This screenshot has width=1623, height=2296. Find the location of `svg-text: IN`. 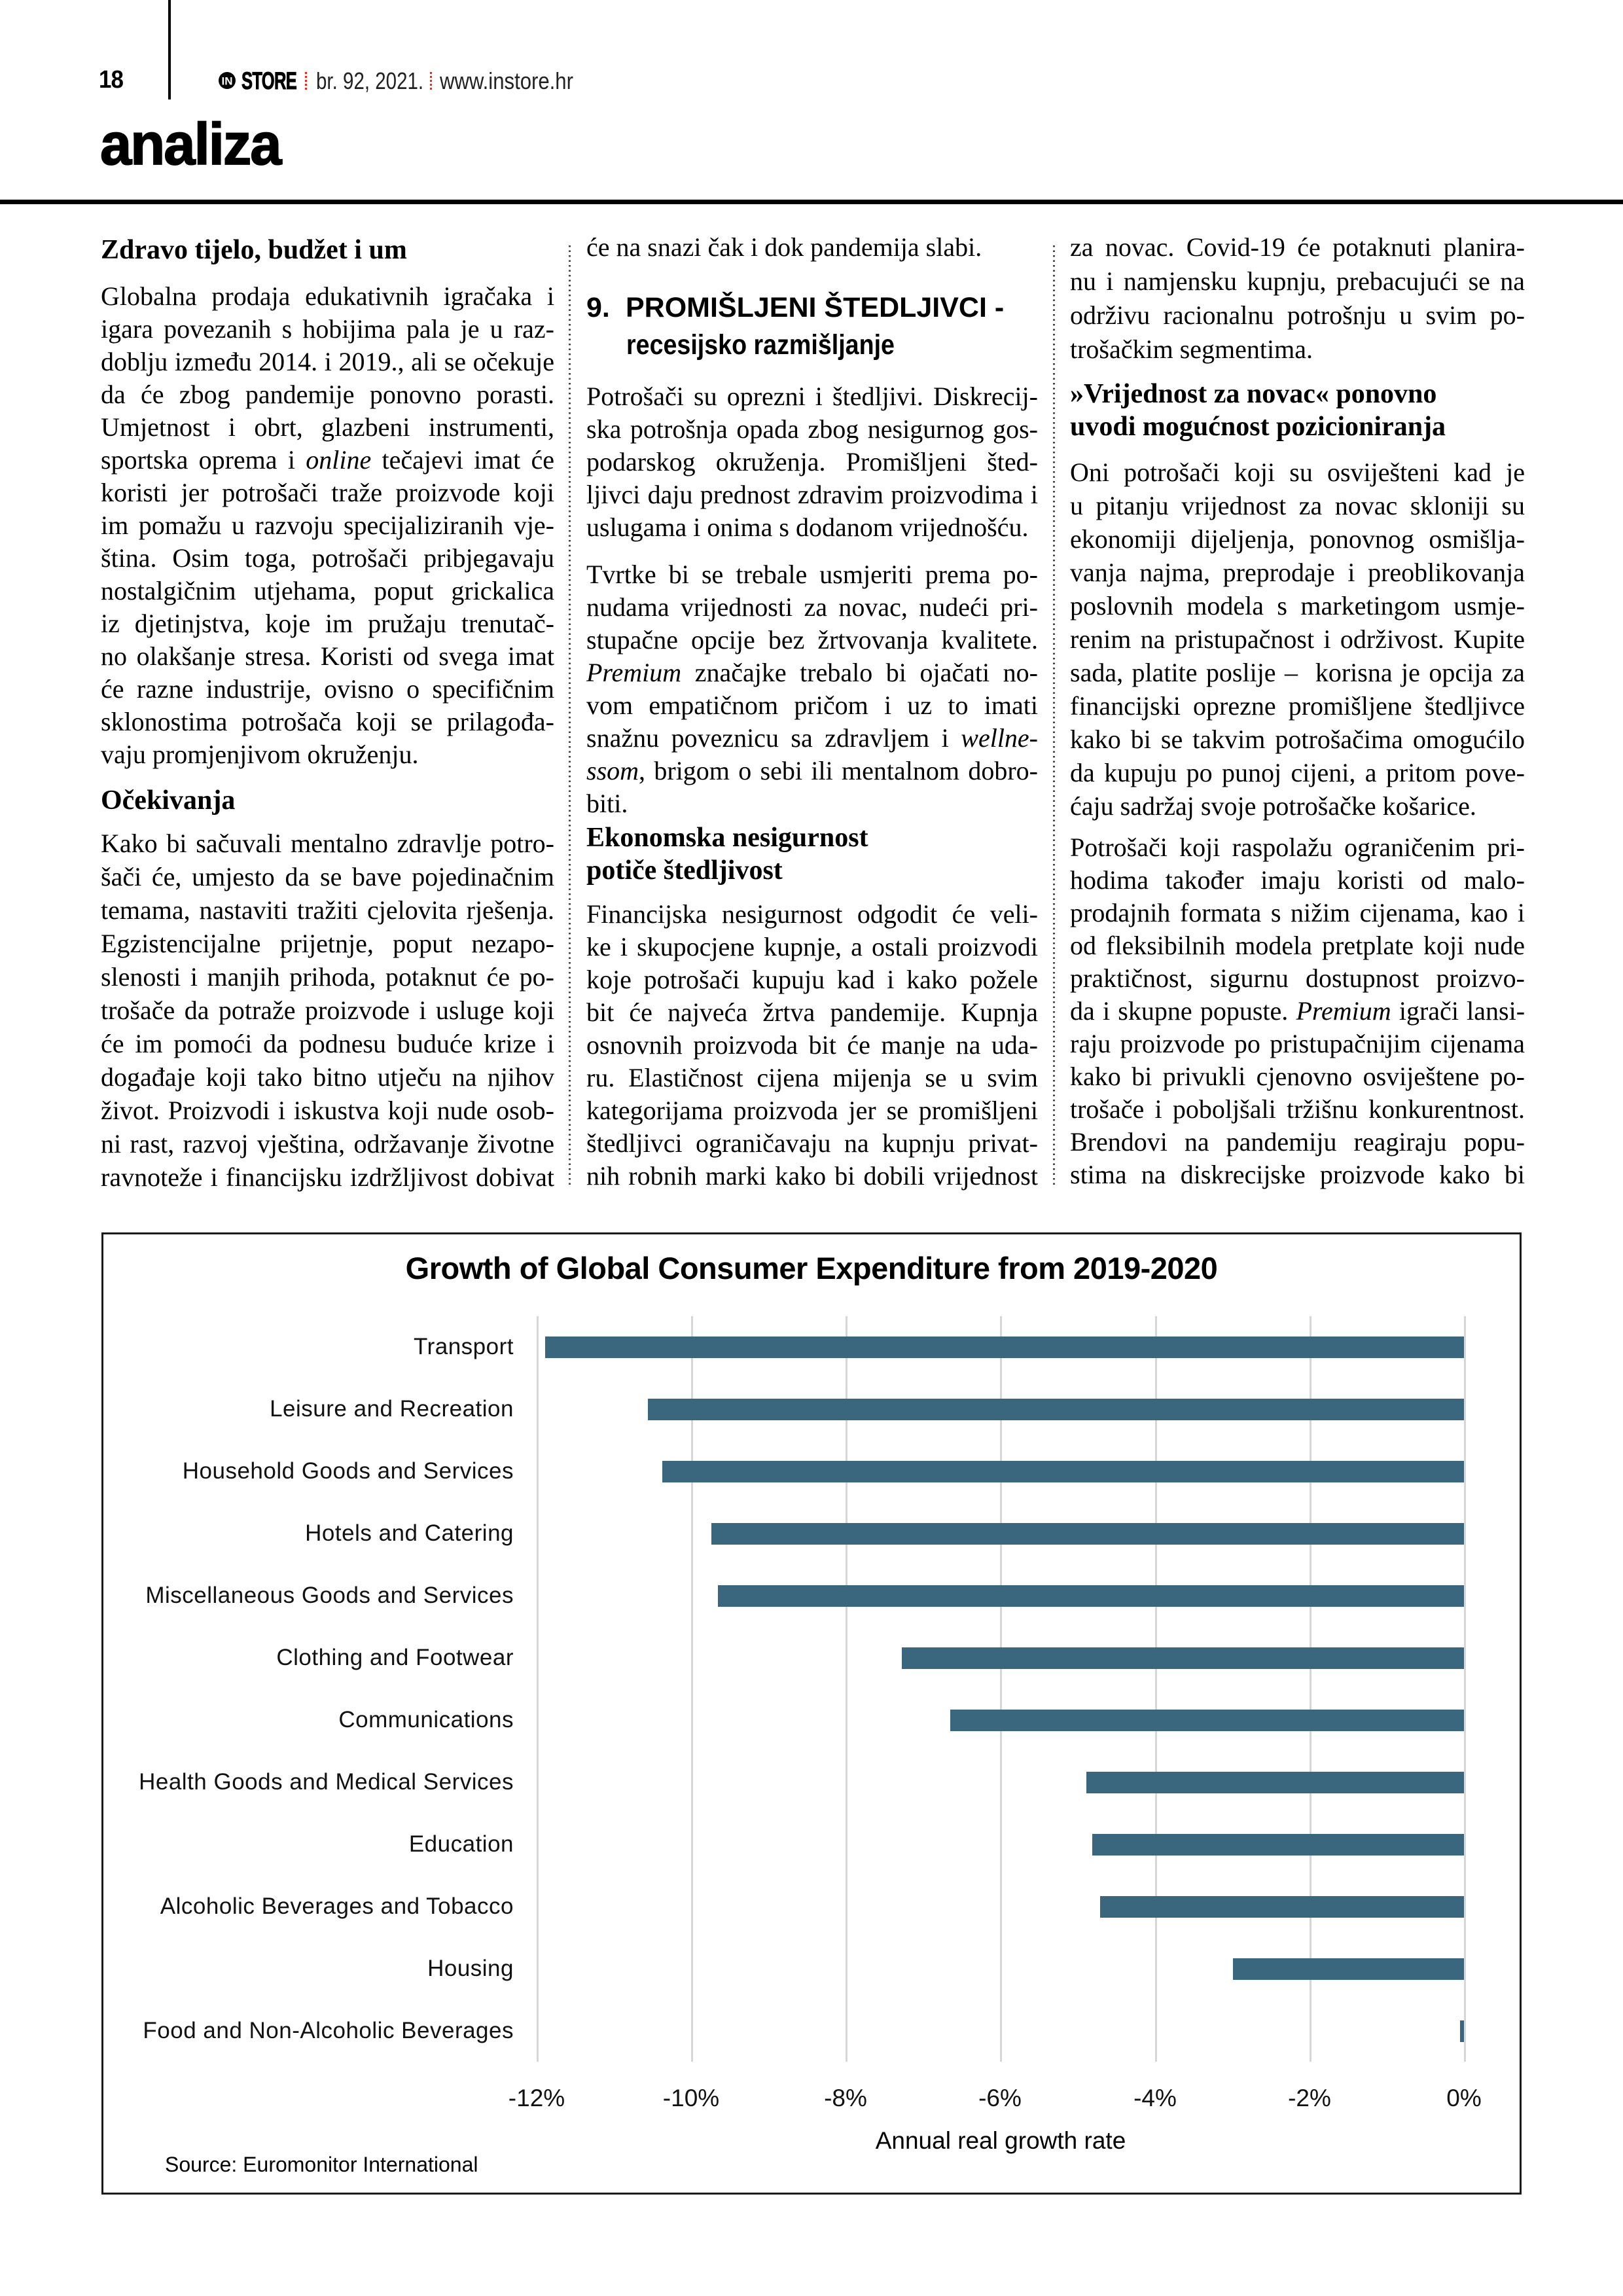

svg-text: IN is located at coordinates (227, 81).